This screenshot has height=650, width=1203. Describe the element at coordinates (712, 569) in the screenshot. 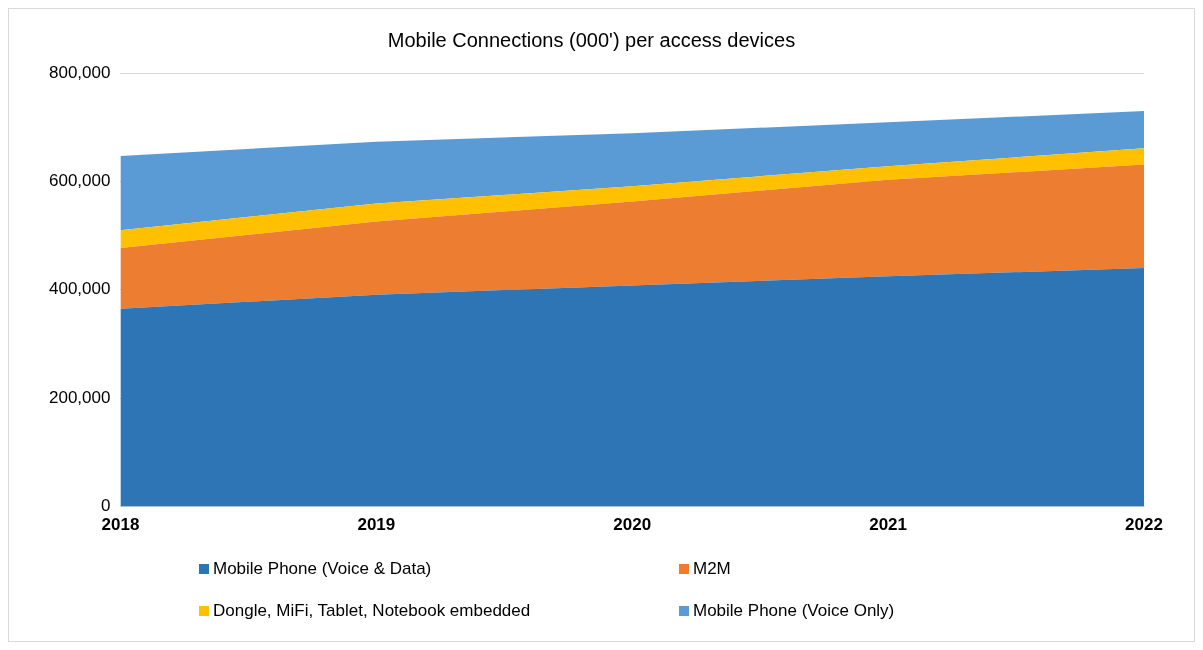

I see `legend-label: M2M` at that location.